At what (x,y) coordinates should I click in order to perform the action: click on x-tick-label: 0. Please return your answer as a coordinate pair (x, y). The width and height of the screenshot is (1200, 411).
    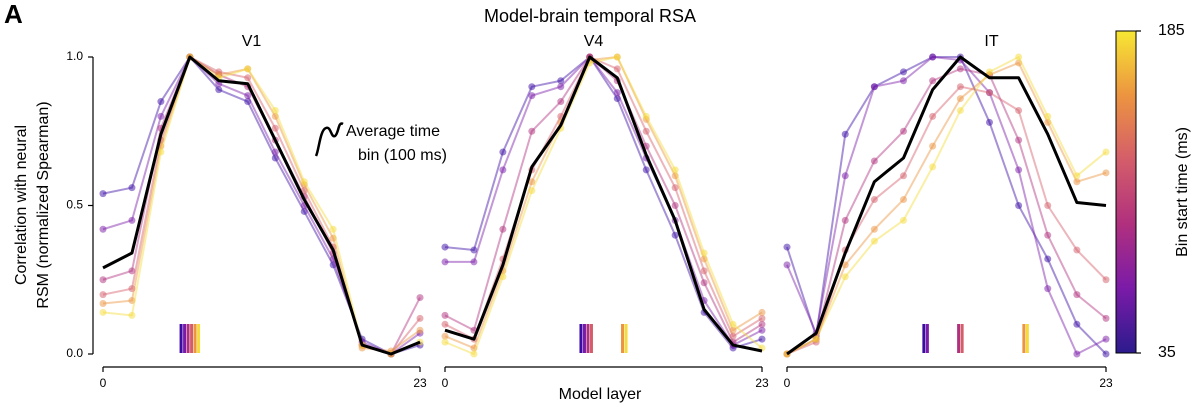
    Looking at the image, I should click on (445, 383).